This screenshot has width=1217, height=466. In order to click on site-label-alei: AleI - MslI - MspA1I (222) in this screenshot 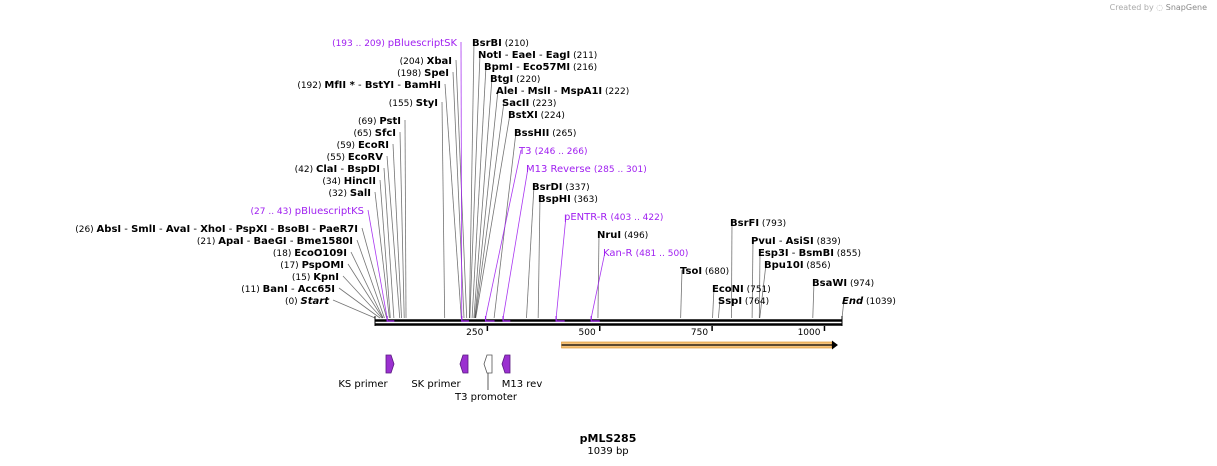, I will do `click(562, 91)`.